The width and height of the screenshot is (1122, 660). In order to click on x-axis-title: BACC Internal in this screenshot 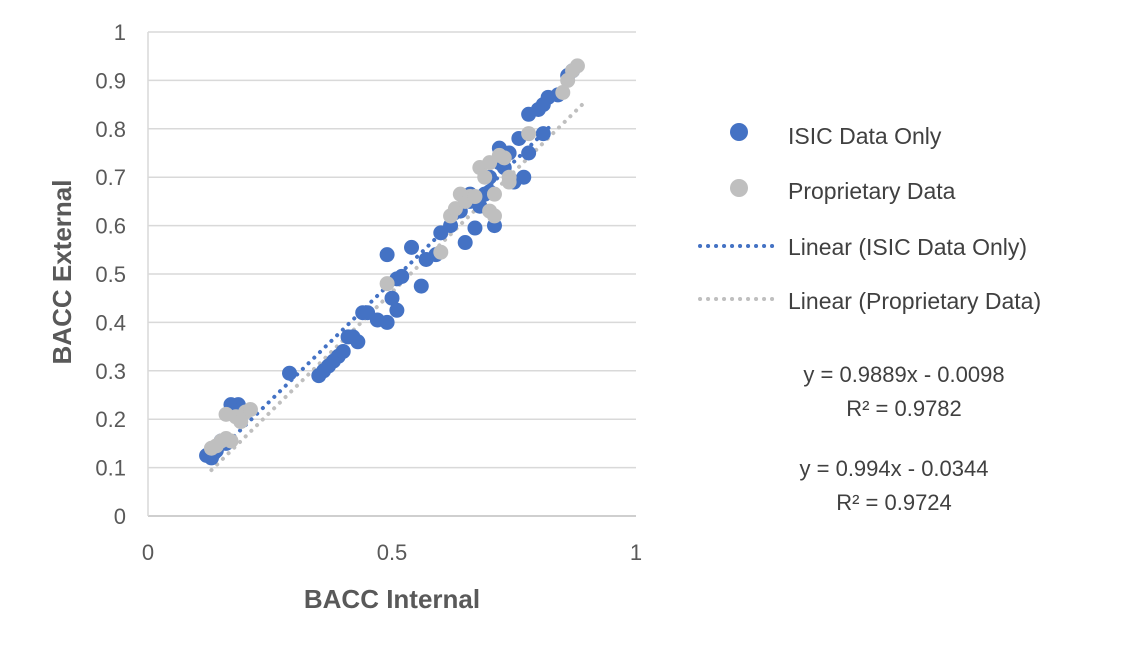, I will do `click(392, 599)`.